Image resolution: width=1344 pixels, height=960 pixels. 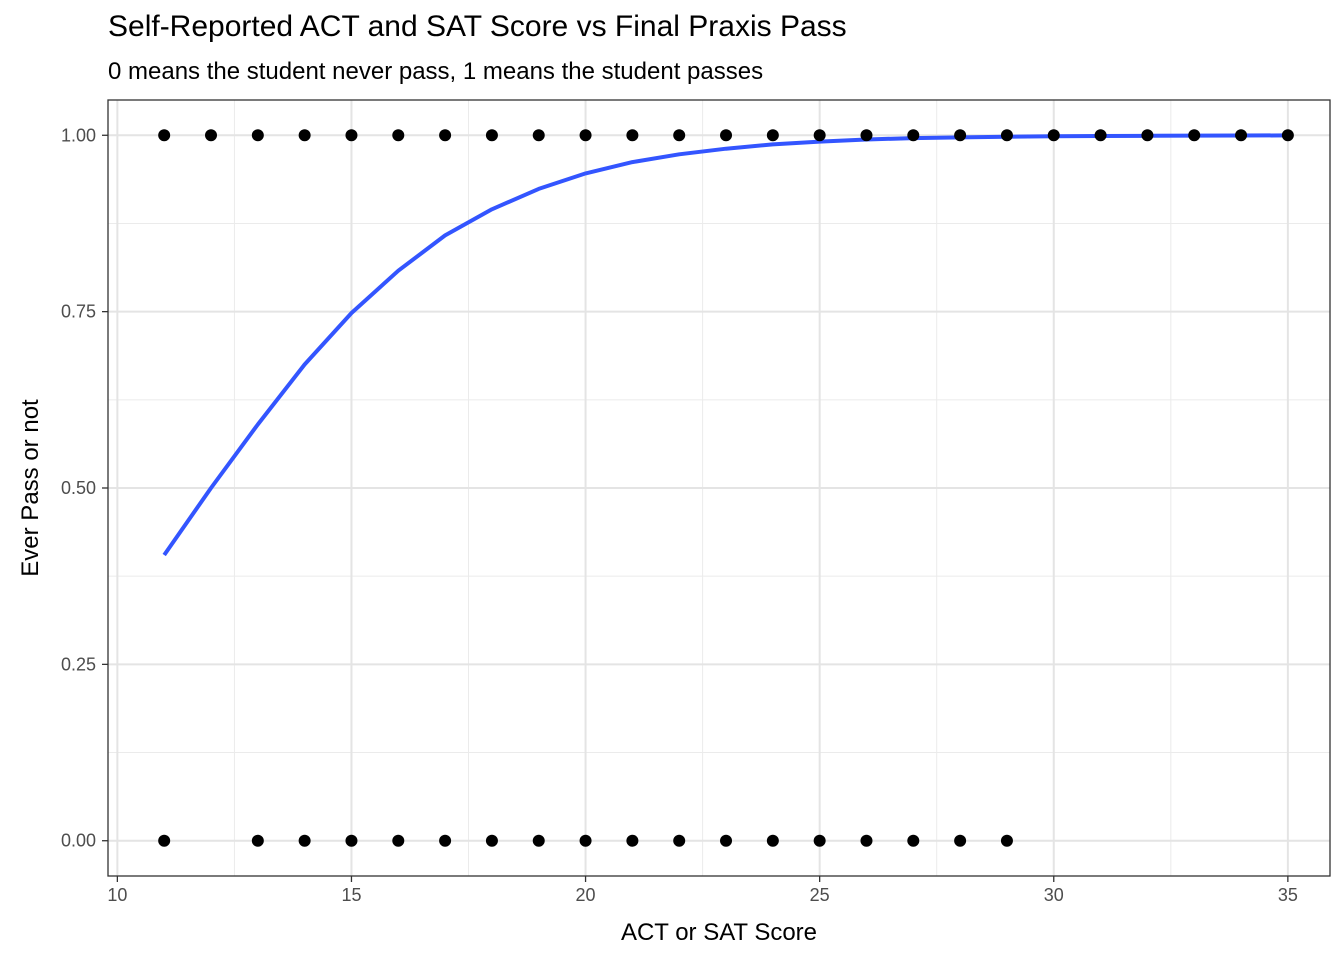 I want to click on y-tick-label: 0.00, so click(x=78, y=841).